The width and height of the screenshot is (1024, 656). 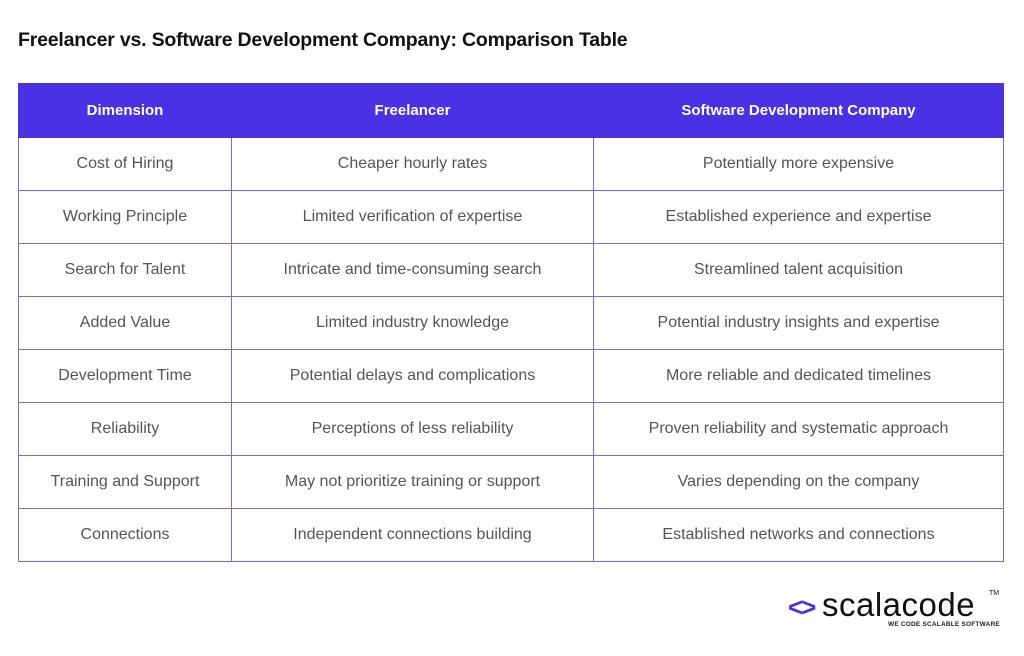 I want to click on logo-tagline: WE CODE SCALABLE SOFTWARE, so click(x=944, y=624).